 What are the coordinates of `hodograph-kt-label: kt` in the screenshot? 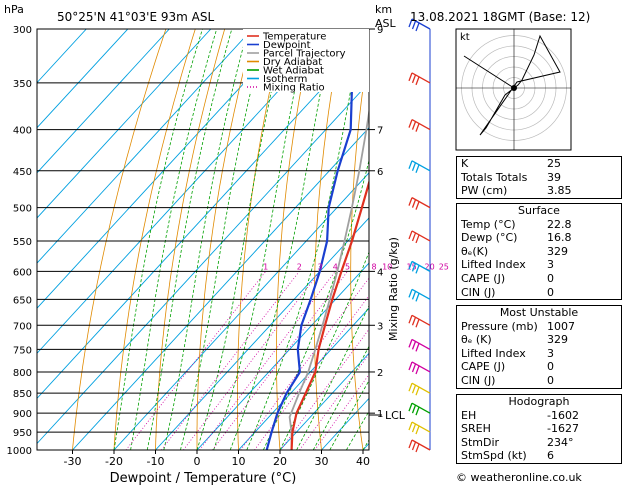 It's located at (465, 37).